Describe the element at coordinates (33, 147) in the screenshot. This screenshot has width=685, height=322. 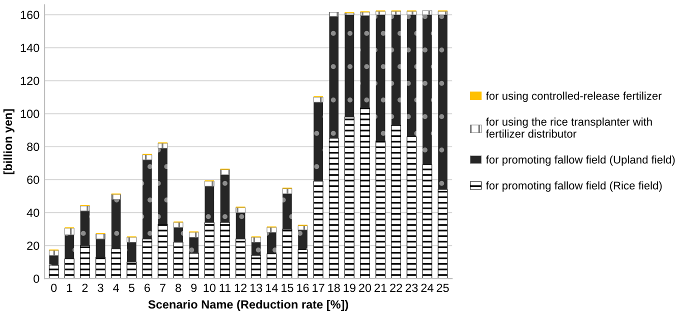
I see `y-tick-label: 80` at that location.